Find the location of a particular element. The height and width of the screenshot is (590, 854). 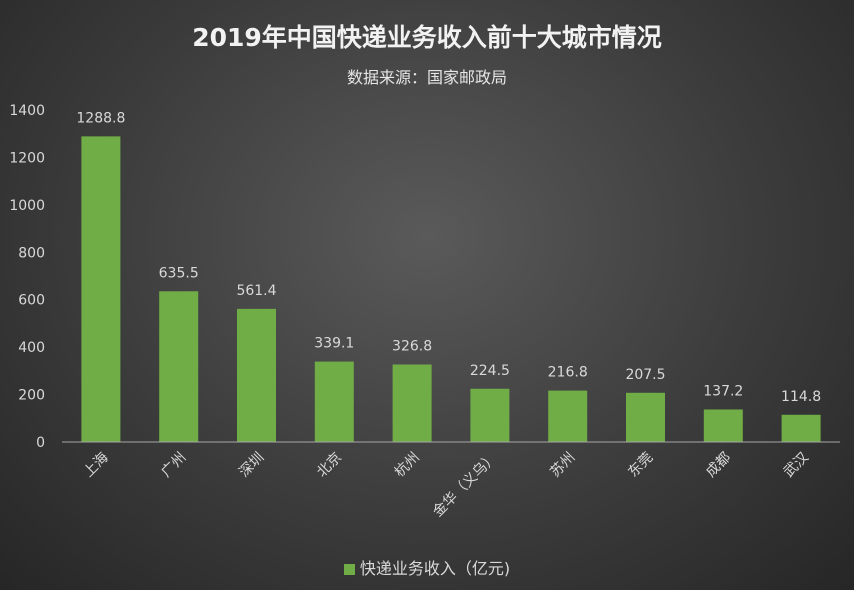

data-label: 635.5 is located at coordinates (179, 273).